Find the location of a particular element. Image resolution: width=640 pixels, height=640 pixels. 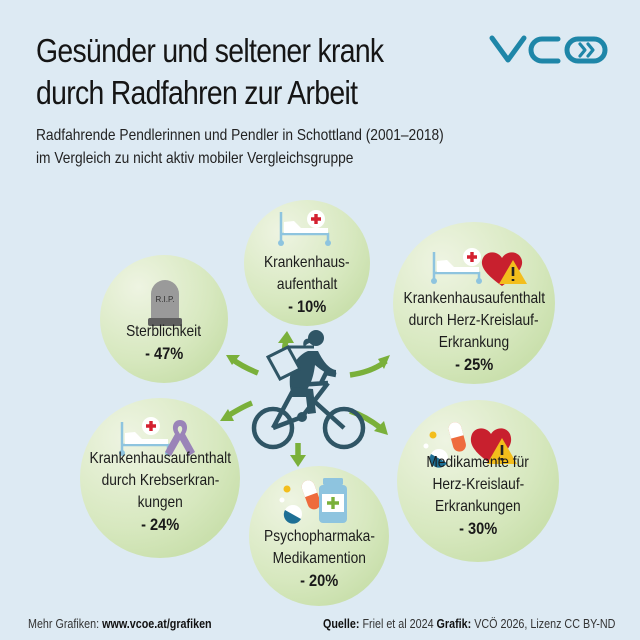

hospital-bed-icon is located at coordinates (304, 228).